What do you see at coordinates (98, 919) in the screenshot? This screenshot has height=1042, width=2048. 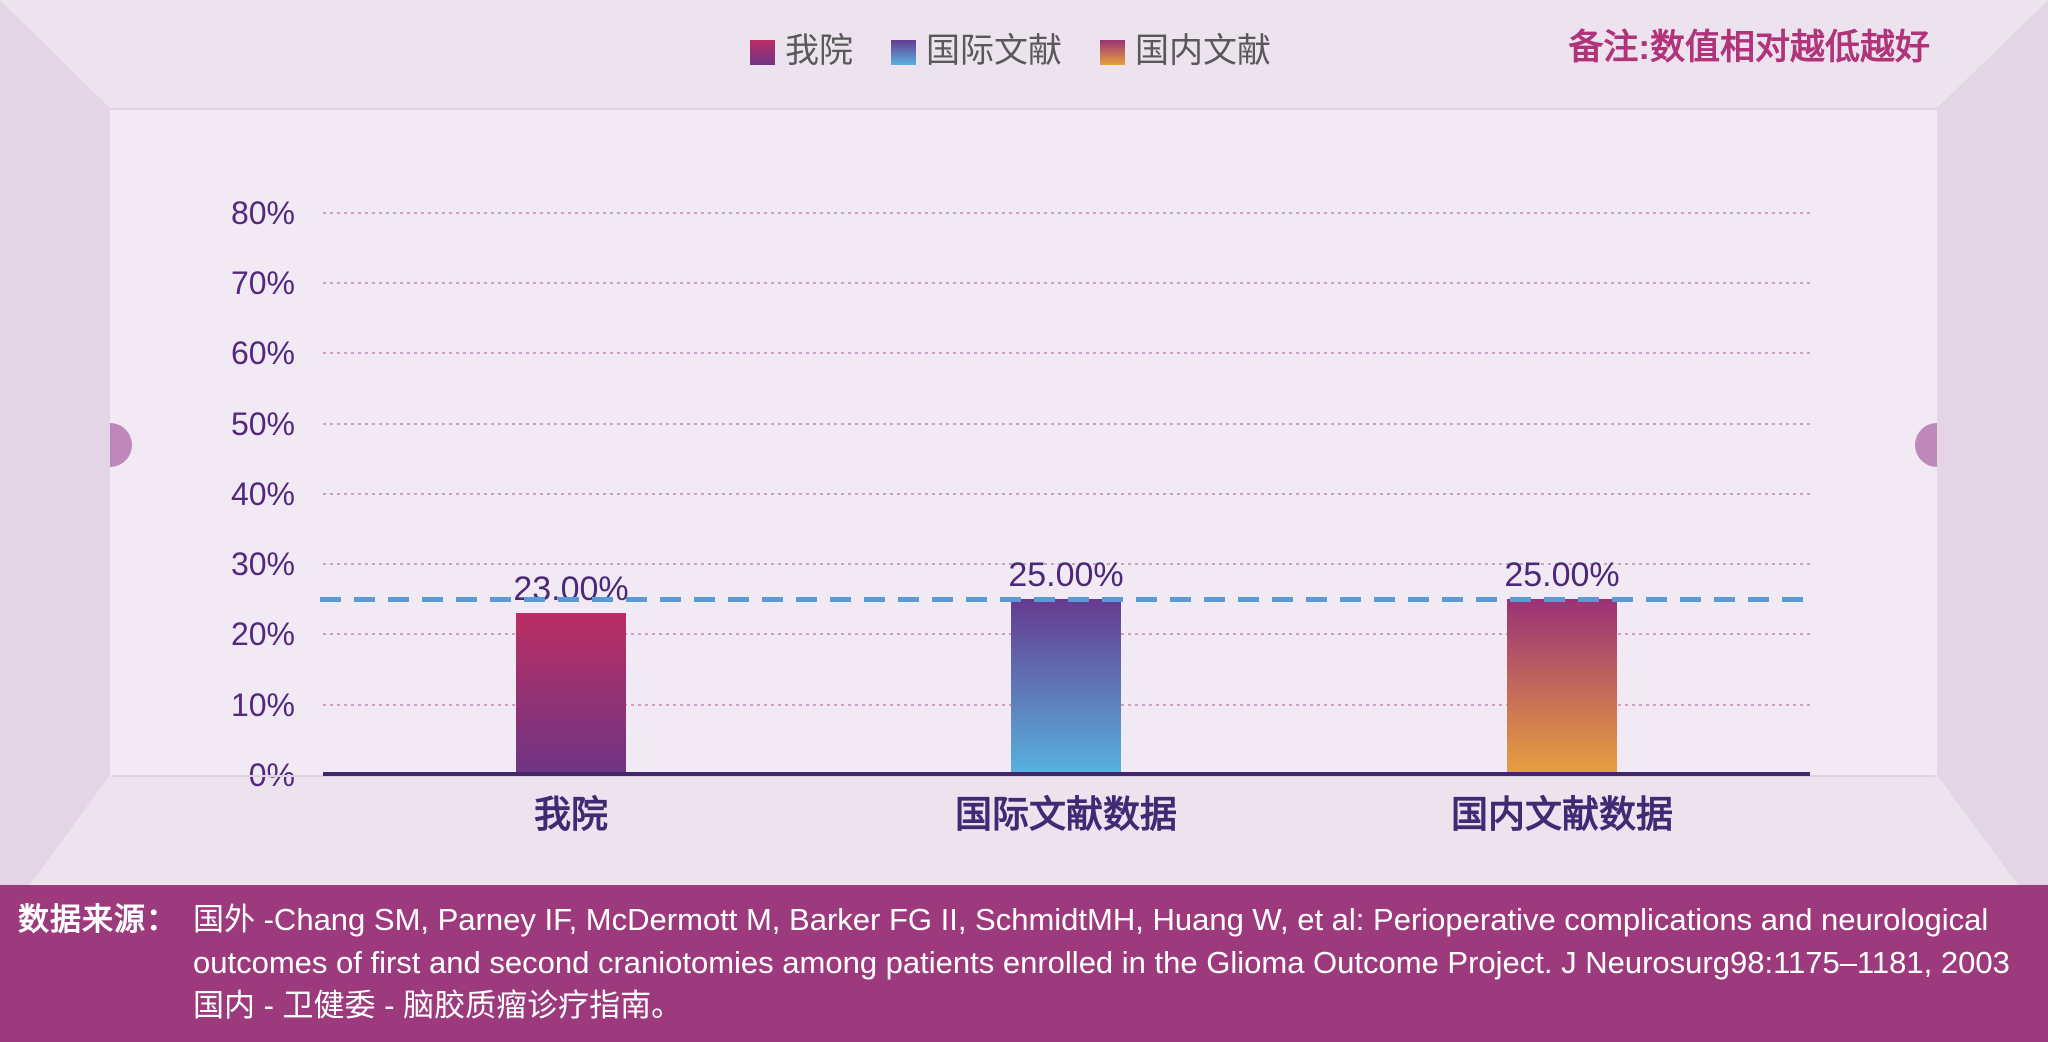 I see `source-label: 数据来源：` at bounding box center [98, 919].